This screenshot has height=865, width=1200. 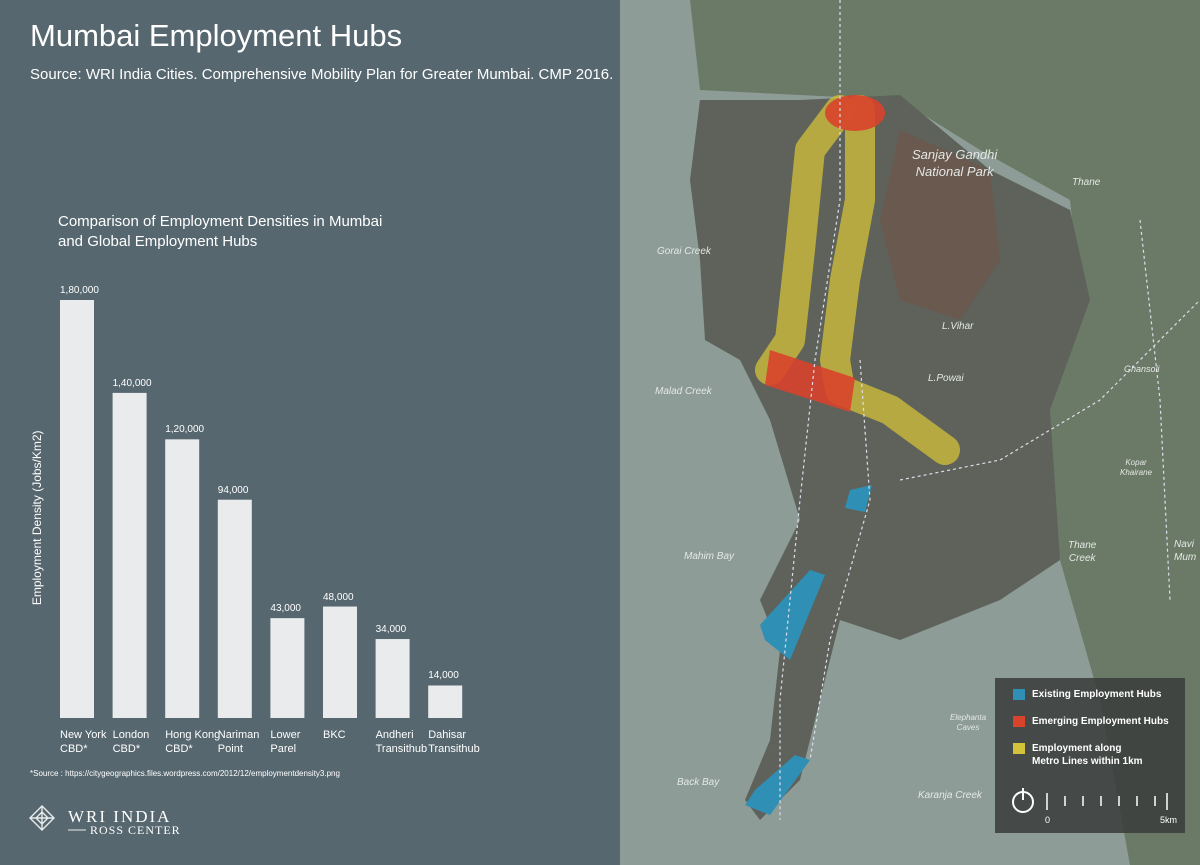 What do you see at coordinates (391, 630) in the screenshot?
I see `value-label: 34,000` at bounding box center [391, 630].